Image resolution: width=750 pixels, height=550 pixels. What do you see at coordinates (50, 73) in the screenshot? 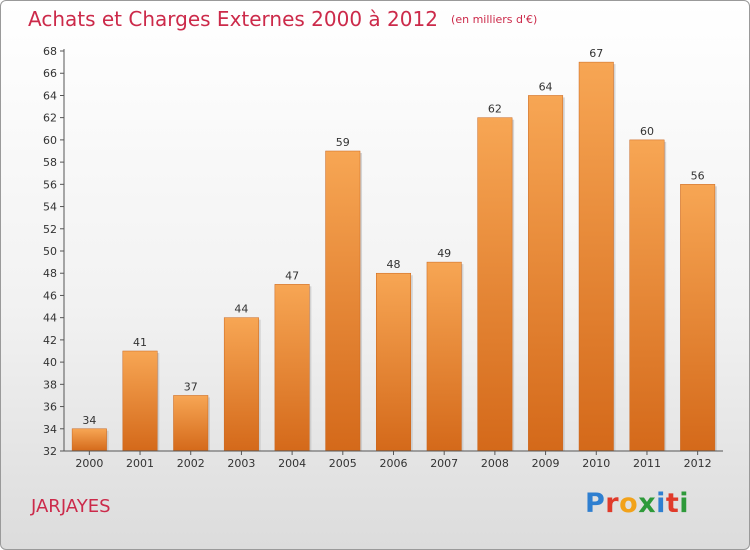
I see `y-tick-label: 66` at bounding box center [50, 73].